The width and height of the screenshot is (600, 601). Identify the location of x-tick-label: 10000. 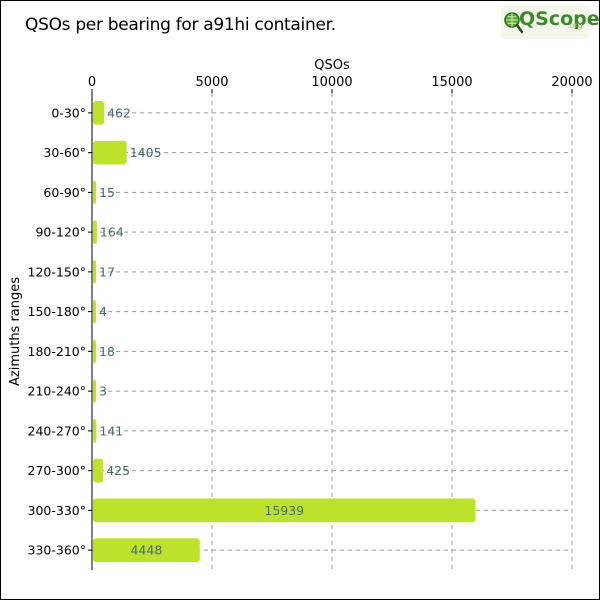
(331, 82).